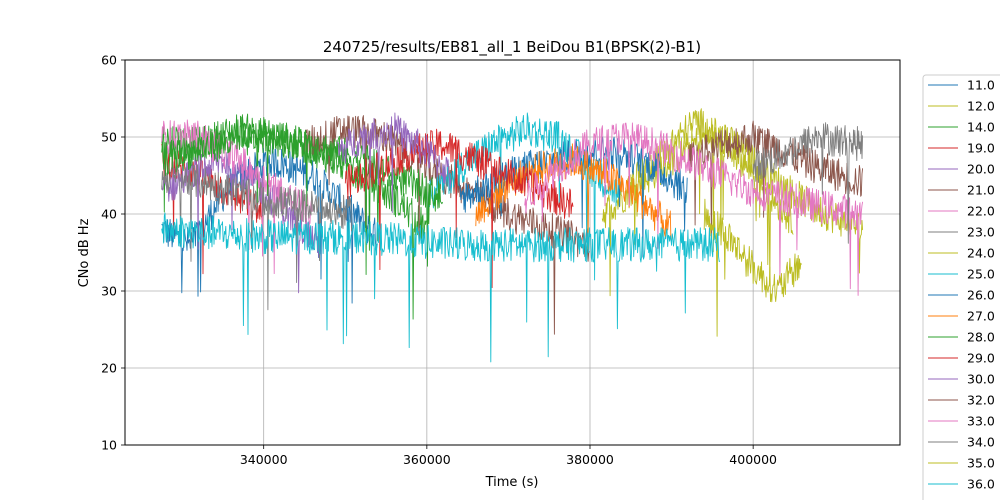  I want to click on legend-label: 11.0, so click(981, 85).